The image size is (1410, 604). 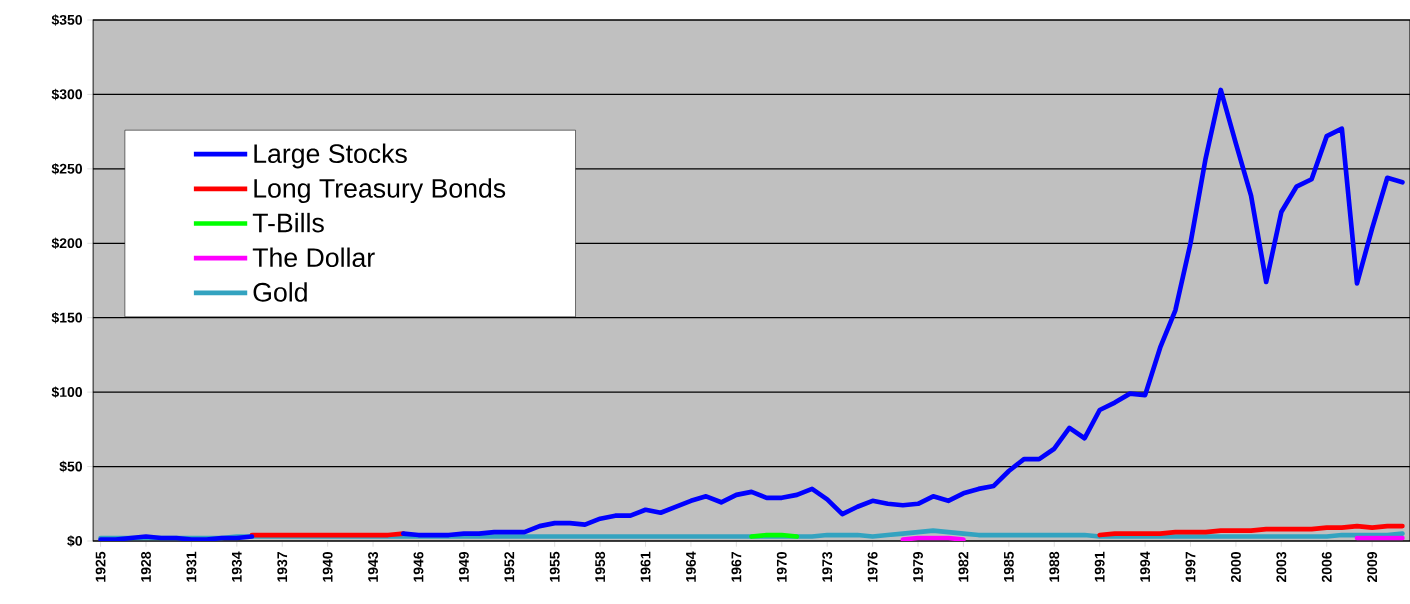 What do you see at coordinates (827, 566) in the screenshot?
I see `x-tick-label: 1973` at bounding box center [827, 566].